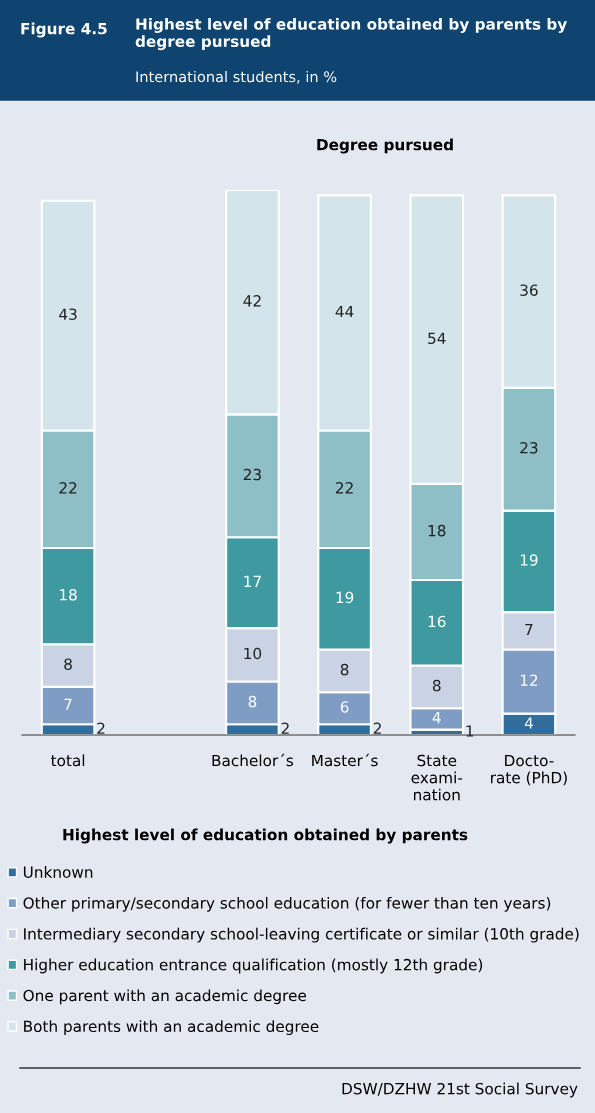 This screenshot has width=595, height=1113. Describe the element at coordinates (68, 760) in the screenshot. I see `x-tick-label: total` at that location.